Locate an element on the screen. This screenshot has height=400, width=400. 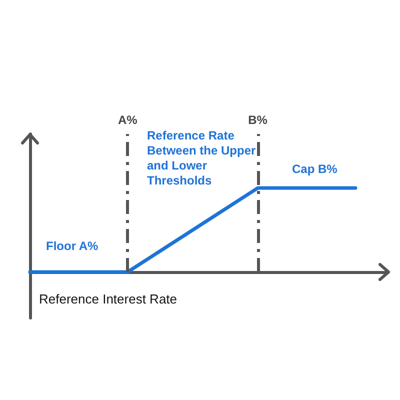
x-axis-title: Reference Interest Rate is located at coordinates (108, 299).